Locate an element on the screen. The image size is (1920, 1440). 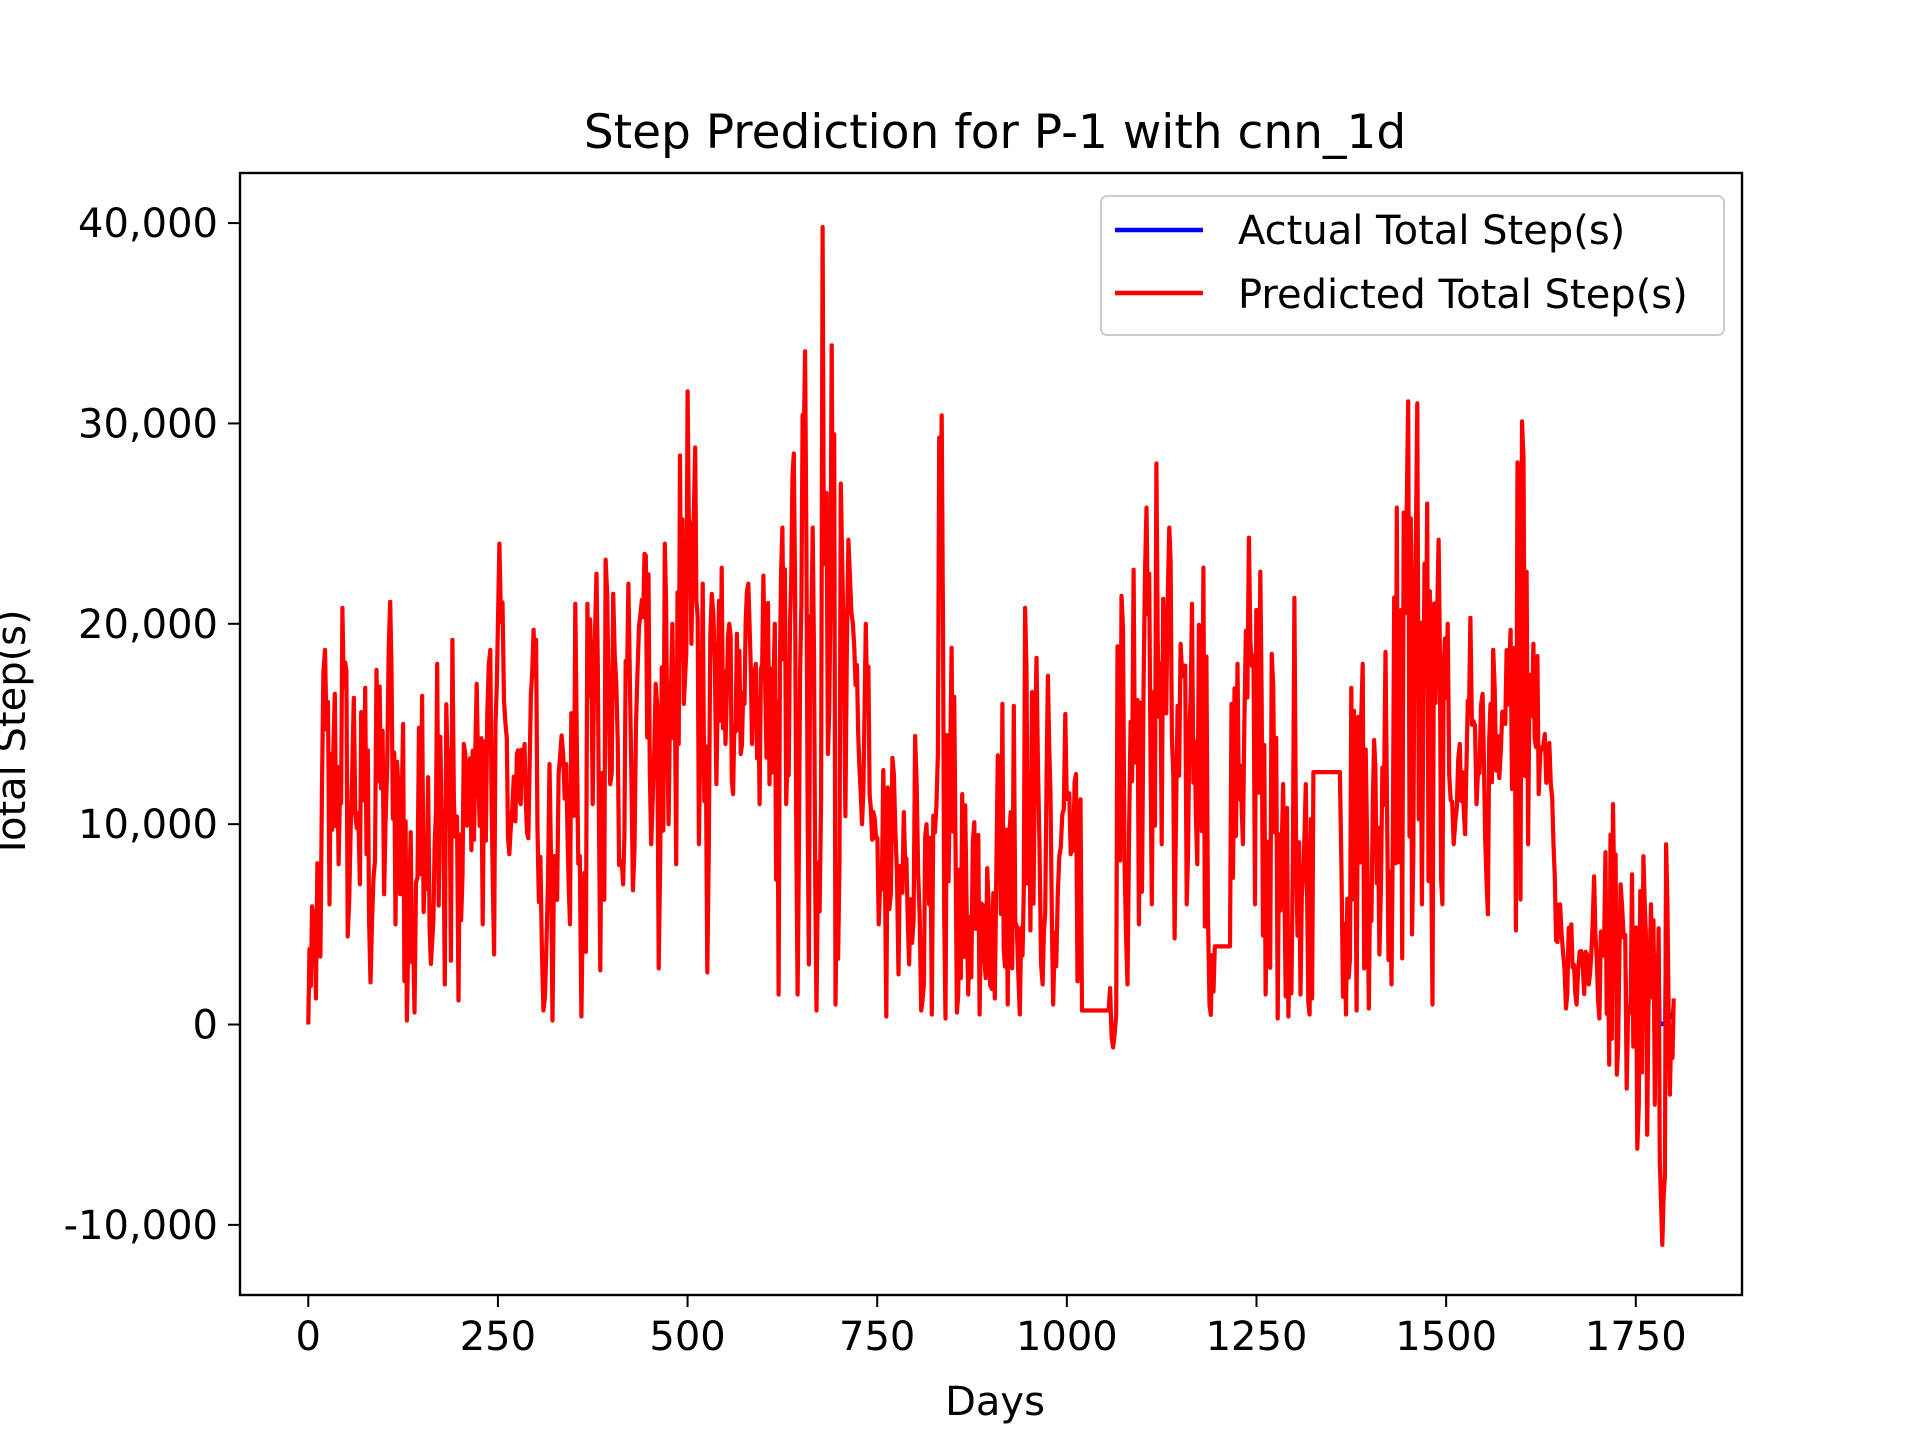
legend-box is located at coordinates (1412, 265).